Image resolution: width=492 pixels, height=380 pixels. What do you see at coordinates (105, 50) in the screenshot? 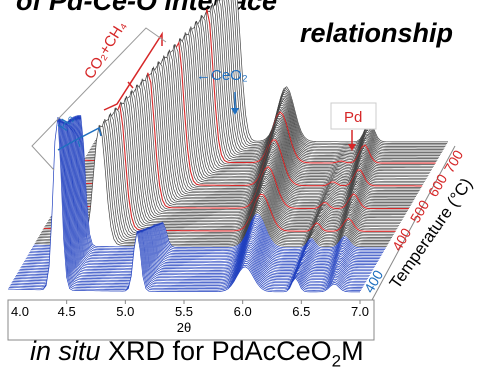
I see `peak-label-co2-ch4: CO₂+CH₄` at bounding box center [105, 50].